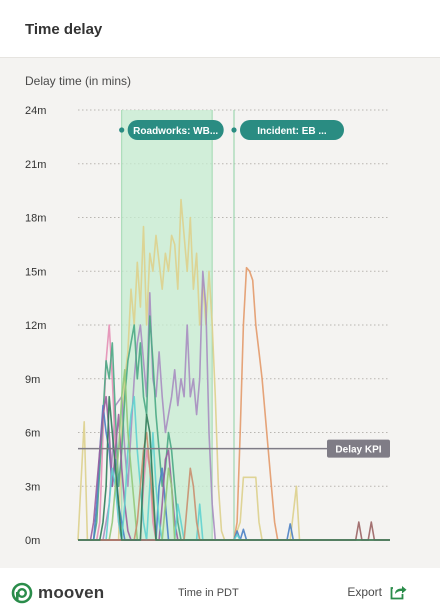 This screenshot has height=612, width=440. What do you see at coordinates (35, 111) in the screenshot?
I see `y-tick-label: 24m` at bounding box center [35, 111].